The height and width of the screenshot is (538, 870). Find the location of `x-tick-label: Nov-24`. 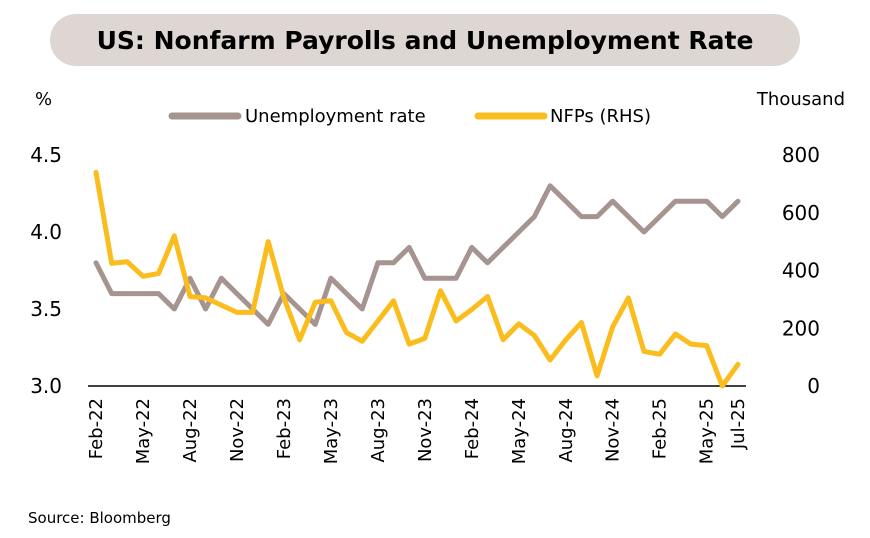

x-tick-label: Nov-24 is located at coordinates (613, 430).